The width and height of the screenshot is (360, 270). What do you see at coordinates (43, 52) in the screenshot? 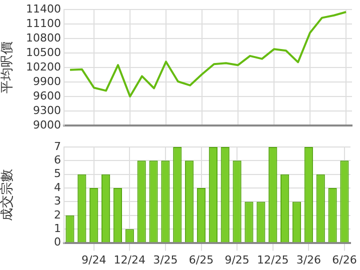
I see `y-tick-label: 10500` at bounding box center [43, 52].